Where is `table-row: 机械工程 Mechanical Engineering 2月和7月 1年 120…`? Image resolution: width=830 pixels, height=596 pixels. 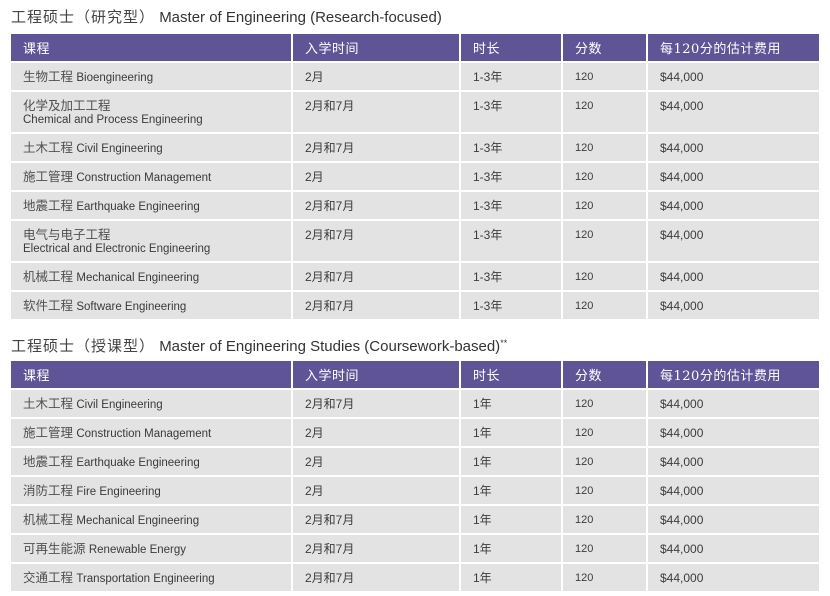
table-row: 机械工程 Mechanical Engineering 2月和7月 1年 120… is located at coordinates (415, 520).